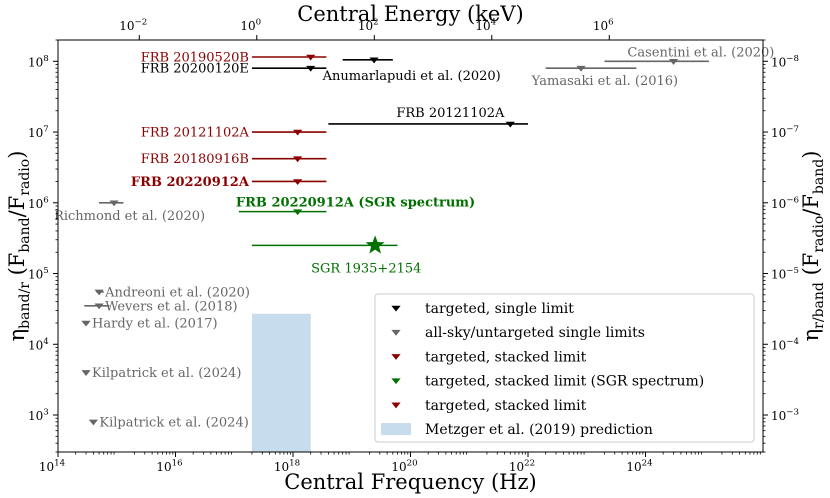 This screenshot has width=830, height=498. What do you see at coordinates (813, 246) in the screenshot?
I see `y-right-axis-title: ηr/band (Fradio/Fband)` at bounding box center [813, 246].